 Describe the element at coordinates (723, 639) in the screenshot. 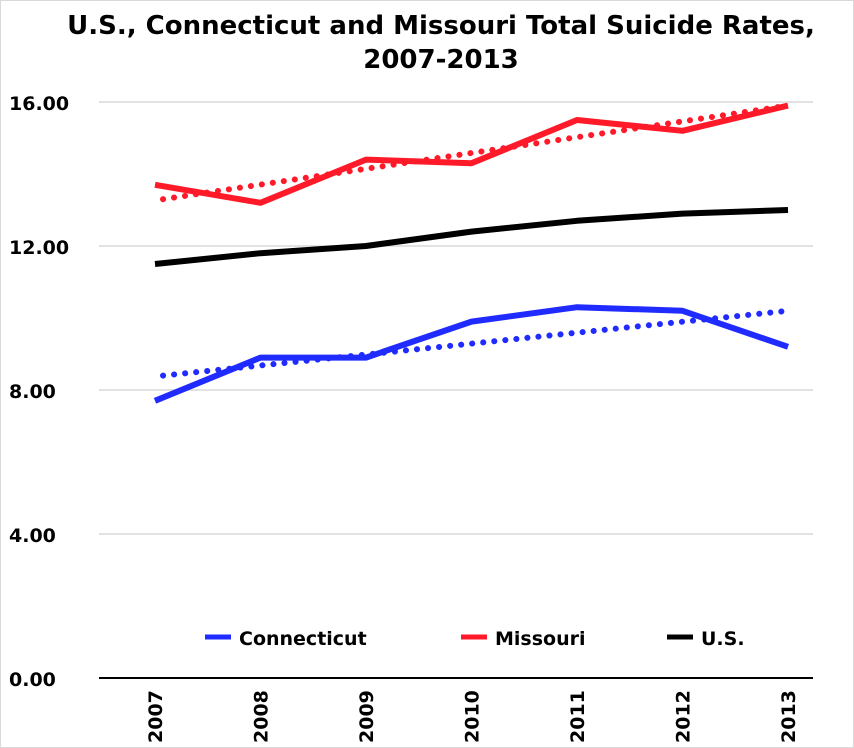

I see `legend-label: U.S.` at that location.